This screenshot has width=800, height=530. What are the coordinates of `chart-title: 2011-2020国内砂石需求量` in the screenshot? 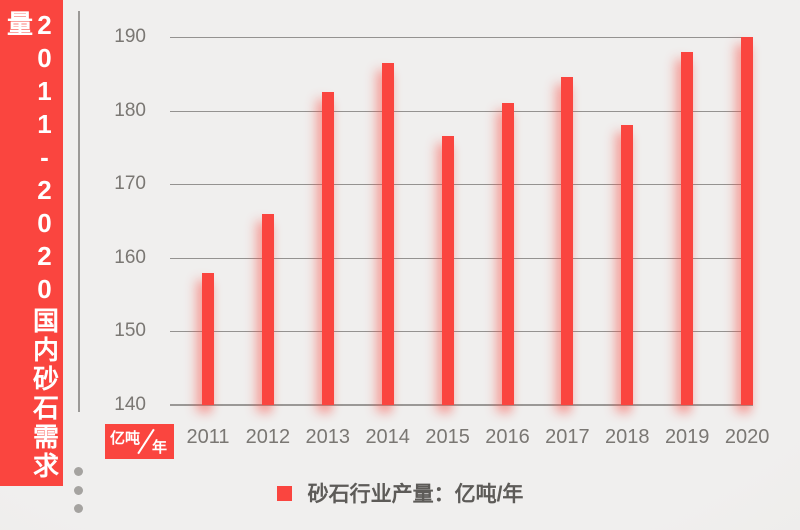 It's located at (31, 245).